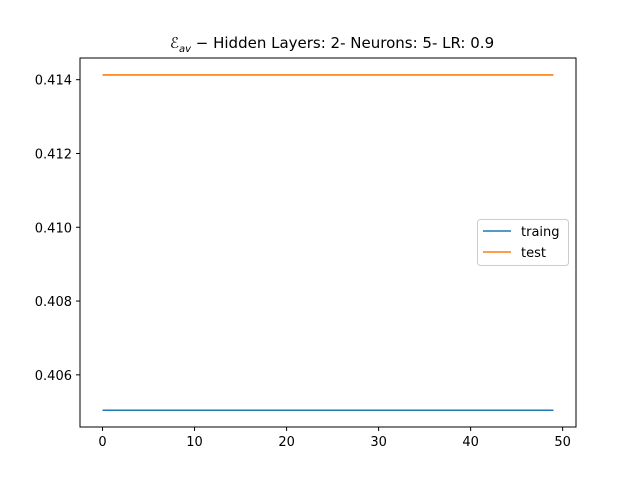  I want to click on chart-title-subscript: av, so click(185, 49).